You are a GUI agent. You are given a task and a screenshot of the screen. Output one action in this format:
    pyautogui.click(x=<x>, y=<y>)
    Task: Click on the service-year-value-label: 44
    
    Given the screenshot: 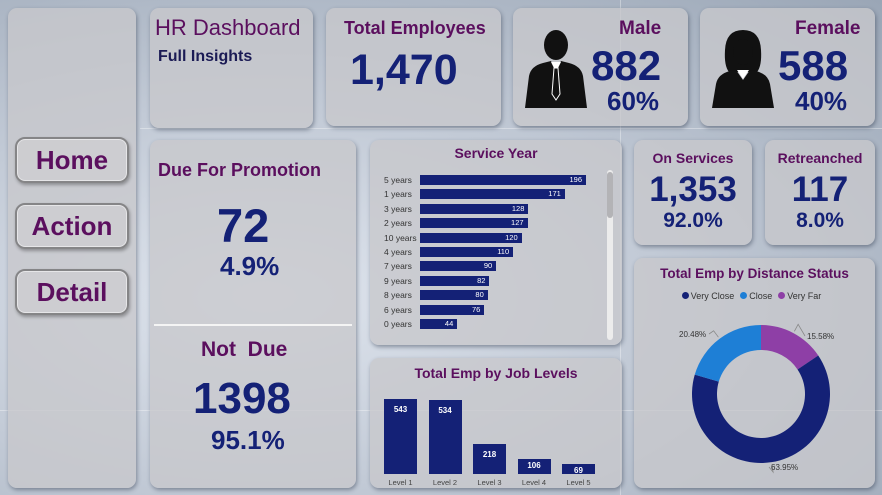 What is the action you would take?
    pyautogui.click(x=449, y=323)
    